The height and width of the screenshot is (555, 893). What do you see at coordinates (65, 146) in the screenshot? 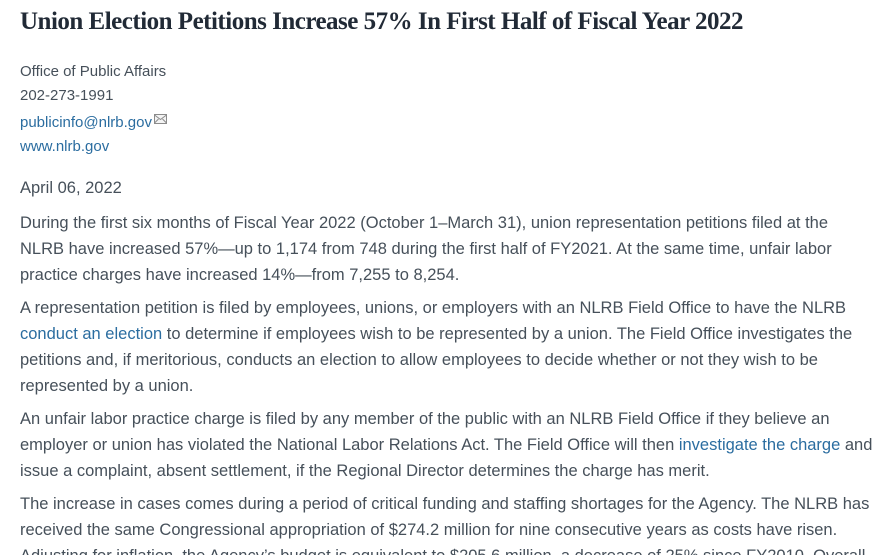
I see `website-link: www.nlrb.gov` at bounding box center [65, 146].